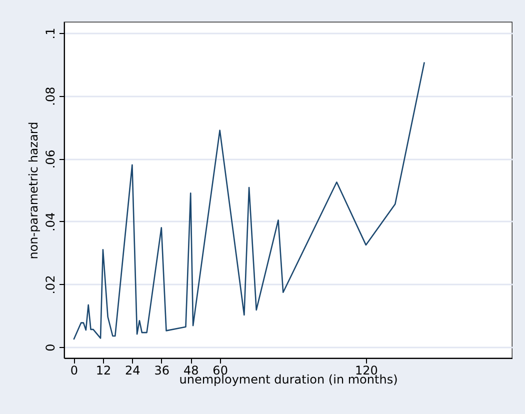 This screenshot has height=414, width=525. What do you see at coordinates (104, 371) in the screenshot?
I see `x-tick-label: 12` at bounding box center [104, 371].